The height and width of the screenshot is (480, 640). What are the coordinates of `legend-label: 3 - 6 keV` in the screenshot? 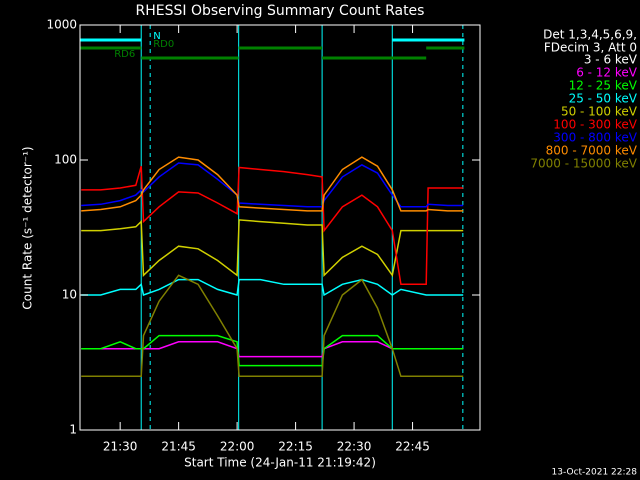 It's located at (611, 60).